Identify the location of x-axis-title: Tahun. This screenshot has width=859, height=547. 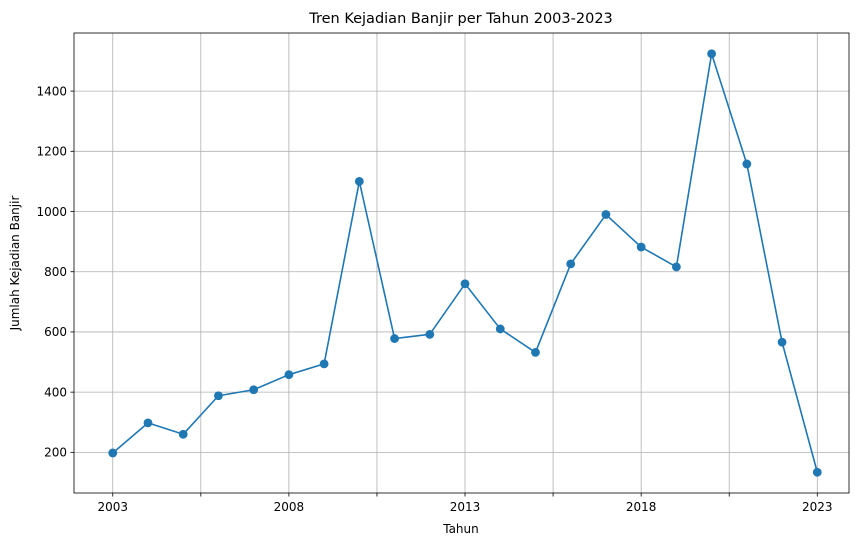
(460, 529).